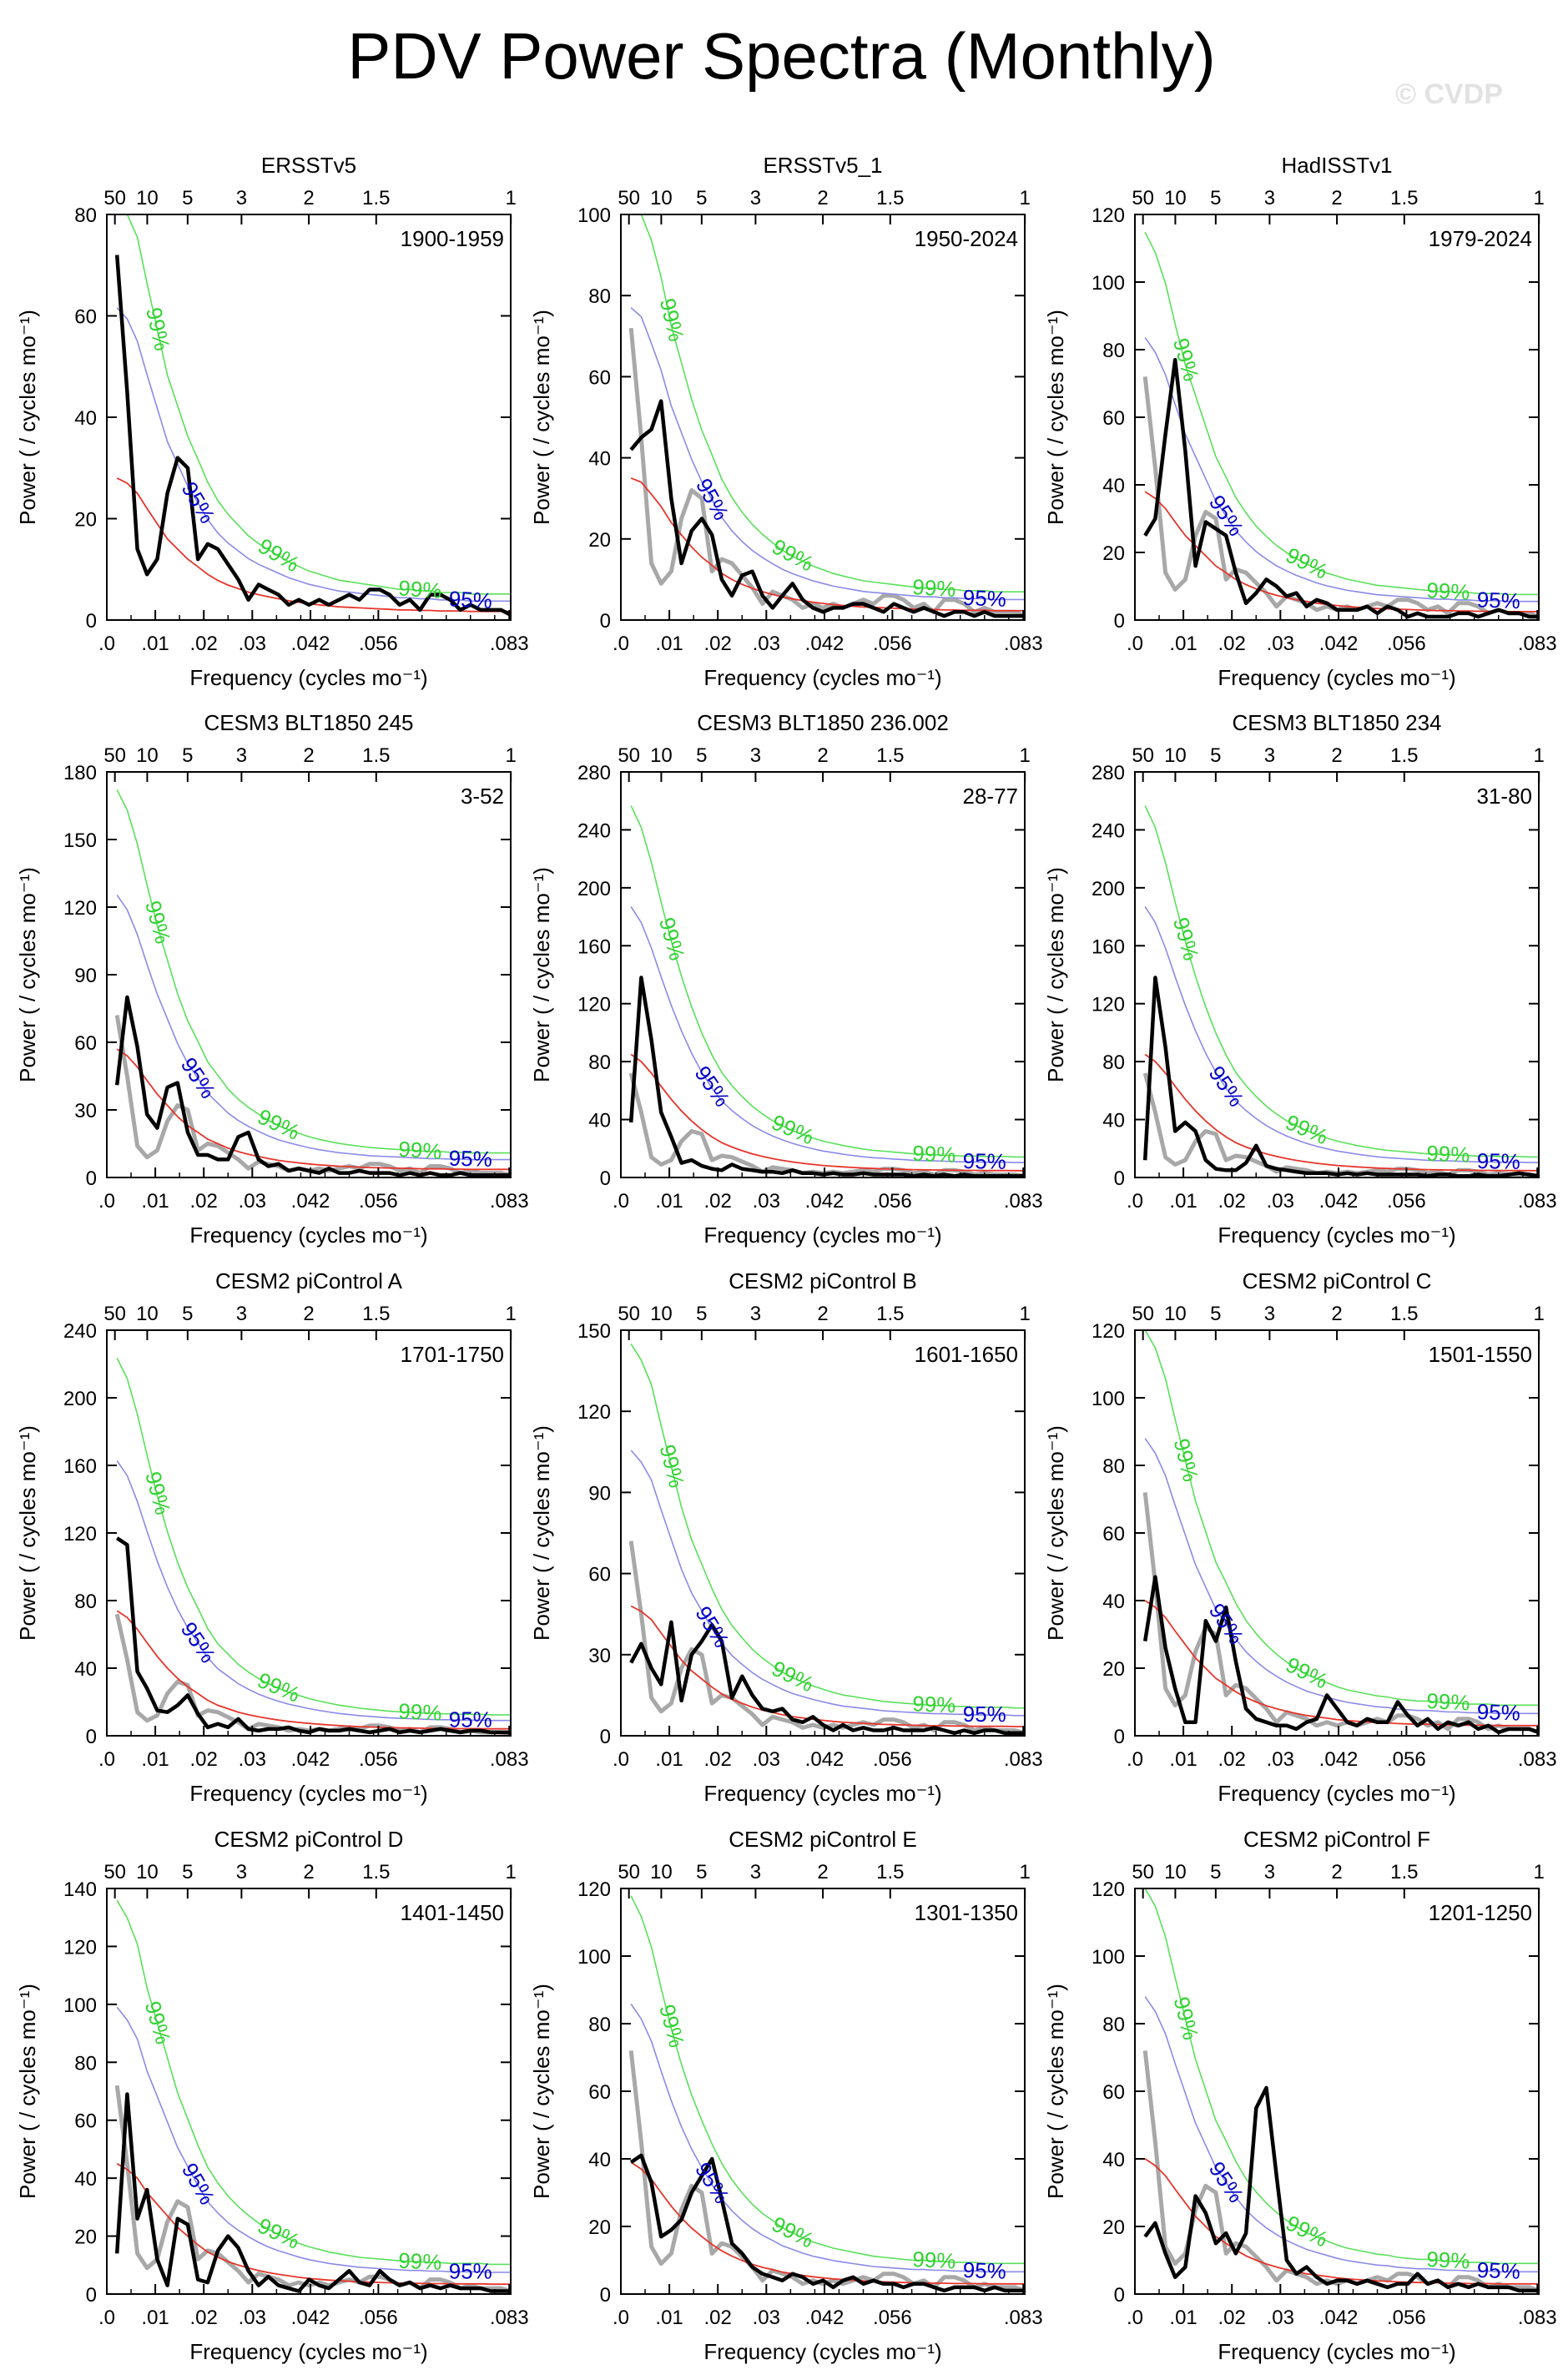 The image size is (1563, 2380). What do you see at coordinates (1113, 2227) in the screenshot?
I see `y-tick-label: 20` at bounding box center [1113, 2227].